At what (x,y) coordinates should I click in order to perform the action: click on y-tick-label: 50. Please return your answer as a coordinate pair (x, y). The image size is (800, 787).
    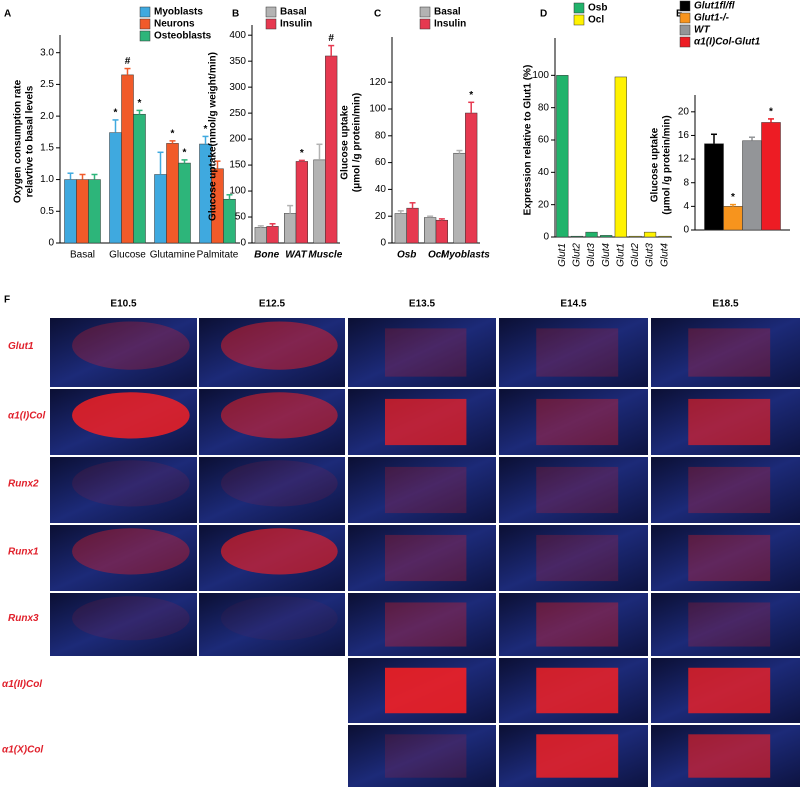
    Looking at the image, I should click on (241, 217).